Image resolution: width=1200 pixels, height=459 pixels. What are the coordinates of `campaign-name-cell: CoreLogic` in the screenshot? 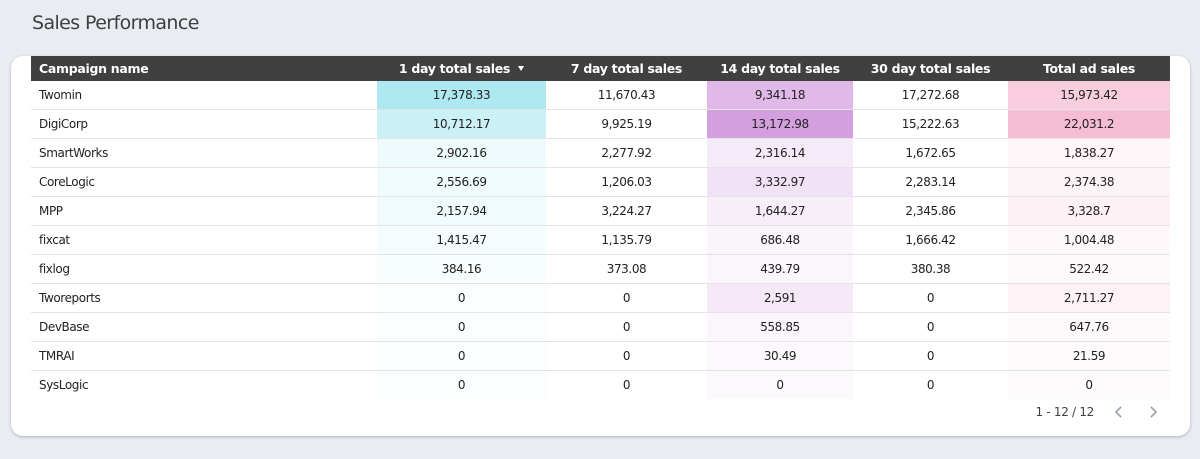 It's located at (204, 182).